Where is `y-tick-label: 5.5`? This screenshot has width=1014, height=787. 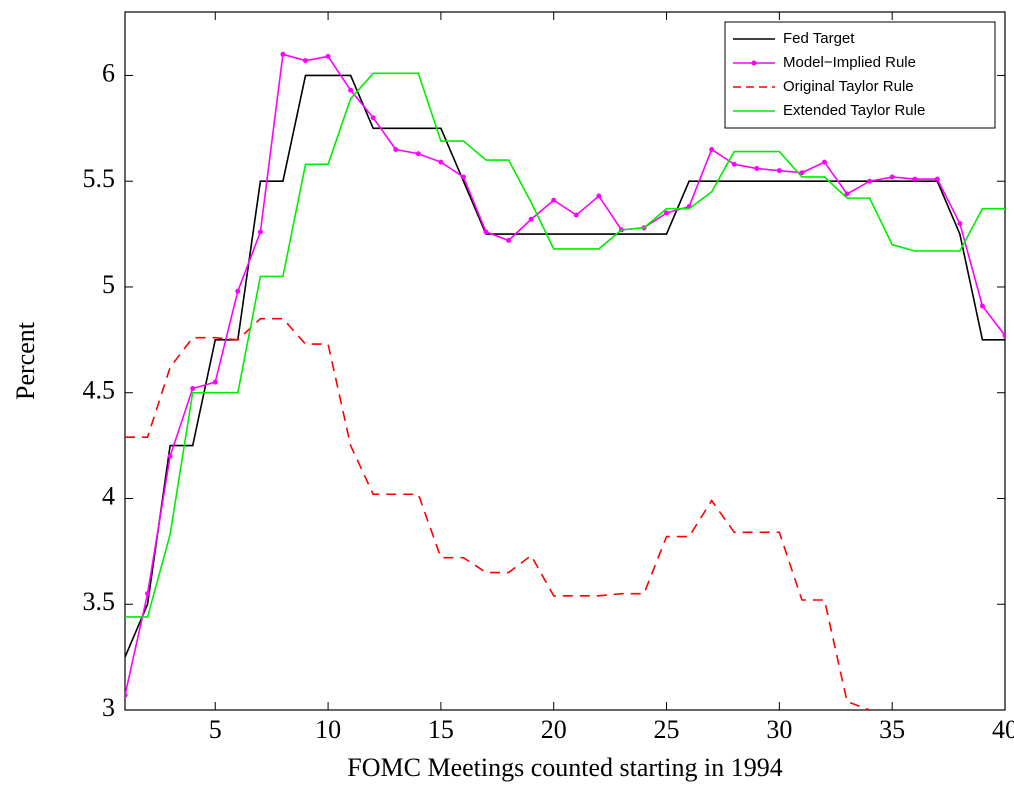 y-tick-label: 5.5 is located at coordinates (99, 178).